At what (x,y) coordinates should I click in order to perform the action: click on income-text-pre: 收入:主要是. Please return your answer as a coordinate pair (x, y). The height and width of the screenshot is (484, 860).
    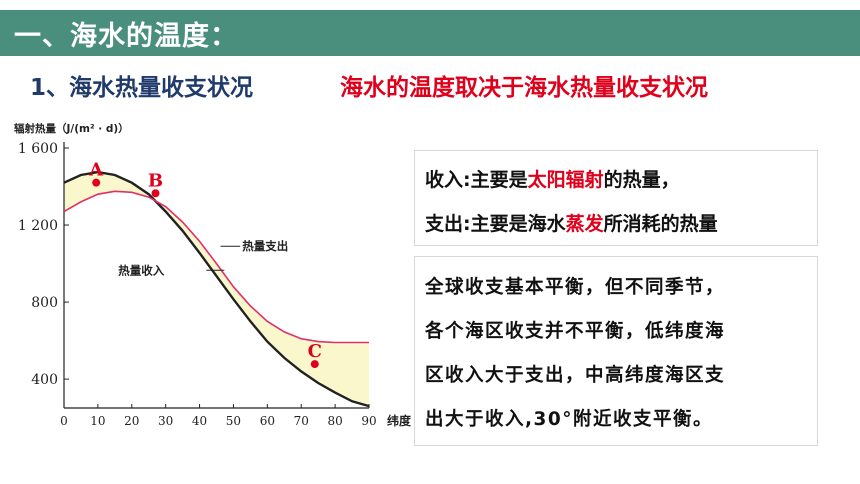
    Looking at the image, I should click on (476, 180).